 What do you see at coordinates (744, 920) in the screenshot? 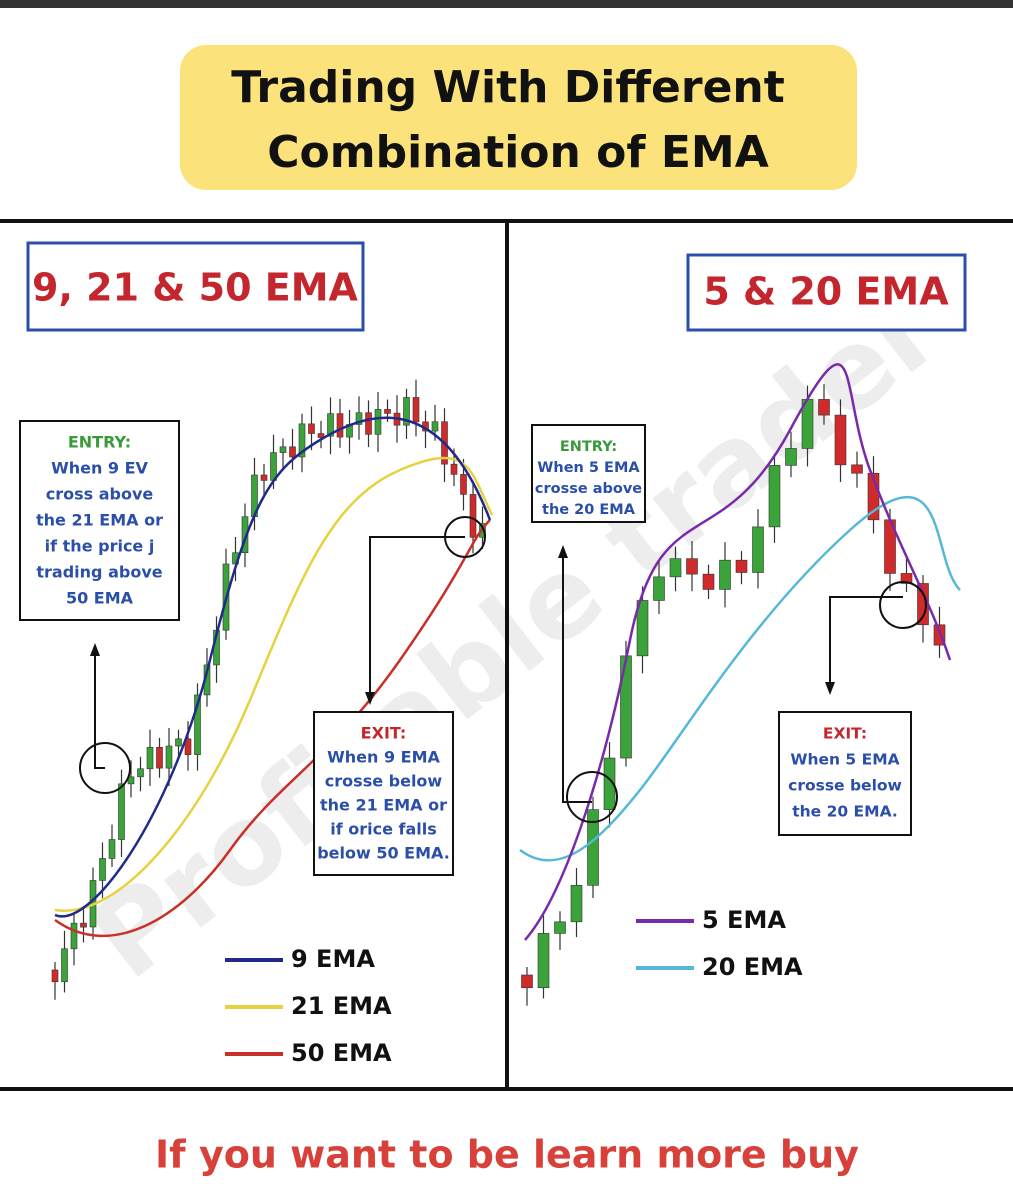
I see `legend-label: 5 EMA` at bounding box center [744, 920].